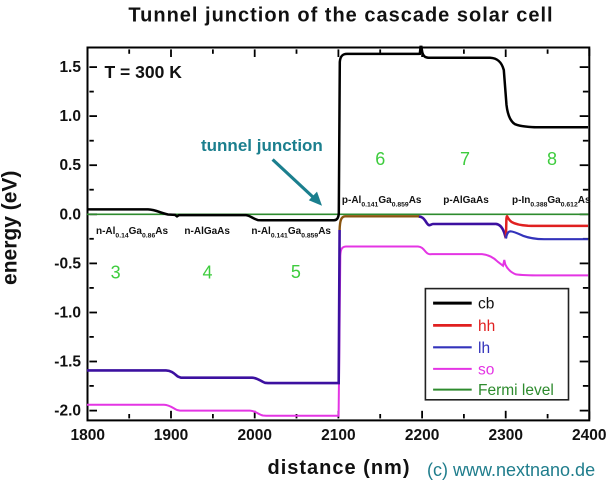  What do you see at coordinates (338, 468) in the screenshot?
I see `svg-text: distance (nm)` at bounding box center [338, 468].